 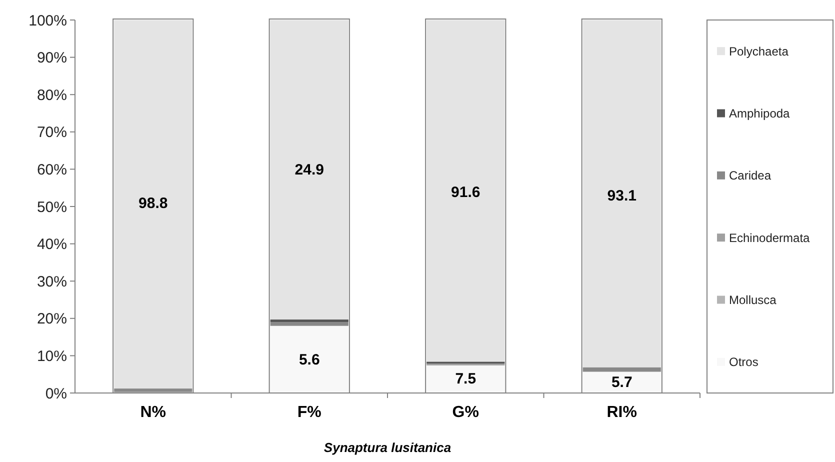 What do you see at coordinates (153, 203) in the screenshot?
I see `annotation: 98.8` at bounding box center [153, 203].